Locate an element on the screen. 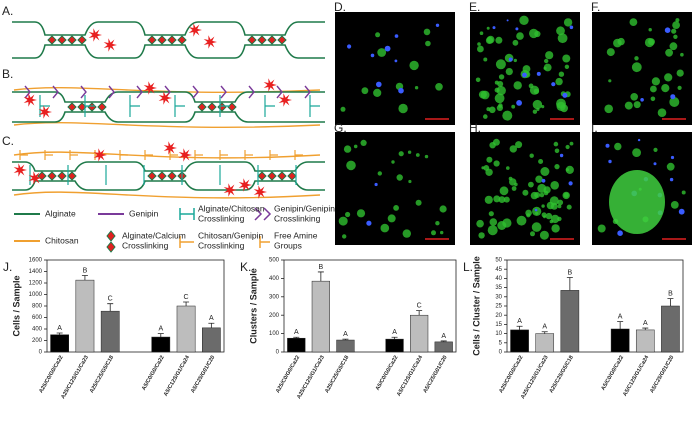  x-tick-label: A25/C25/G5/C18 is located at coordinates (562, 375).